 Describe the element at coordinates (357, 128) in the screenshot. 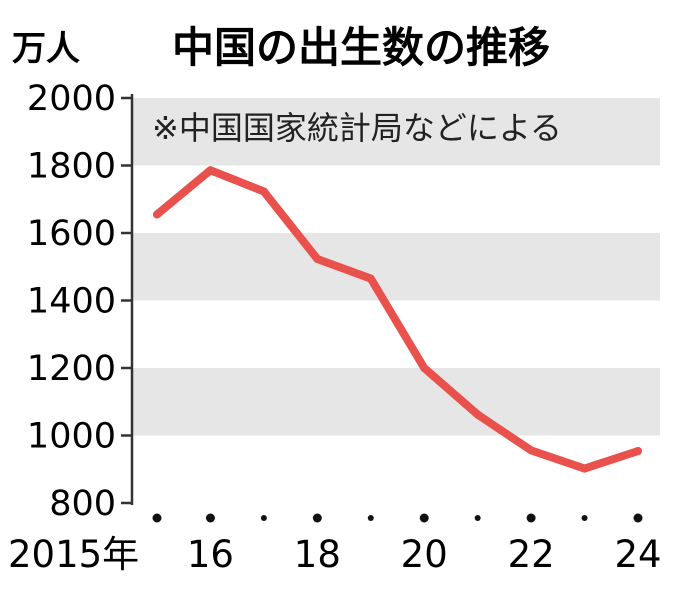

I see `source-note: ※中国国家統計局などによる` at that location.